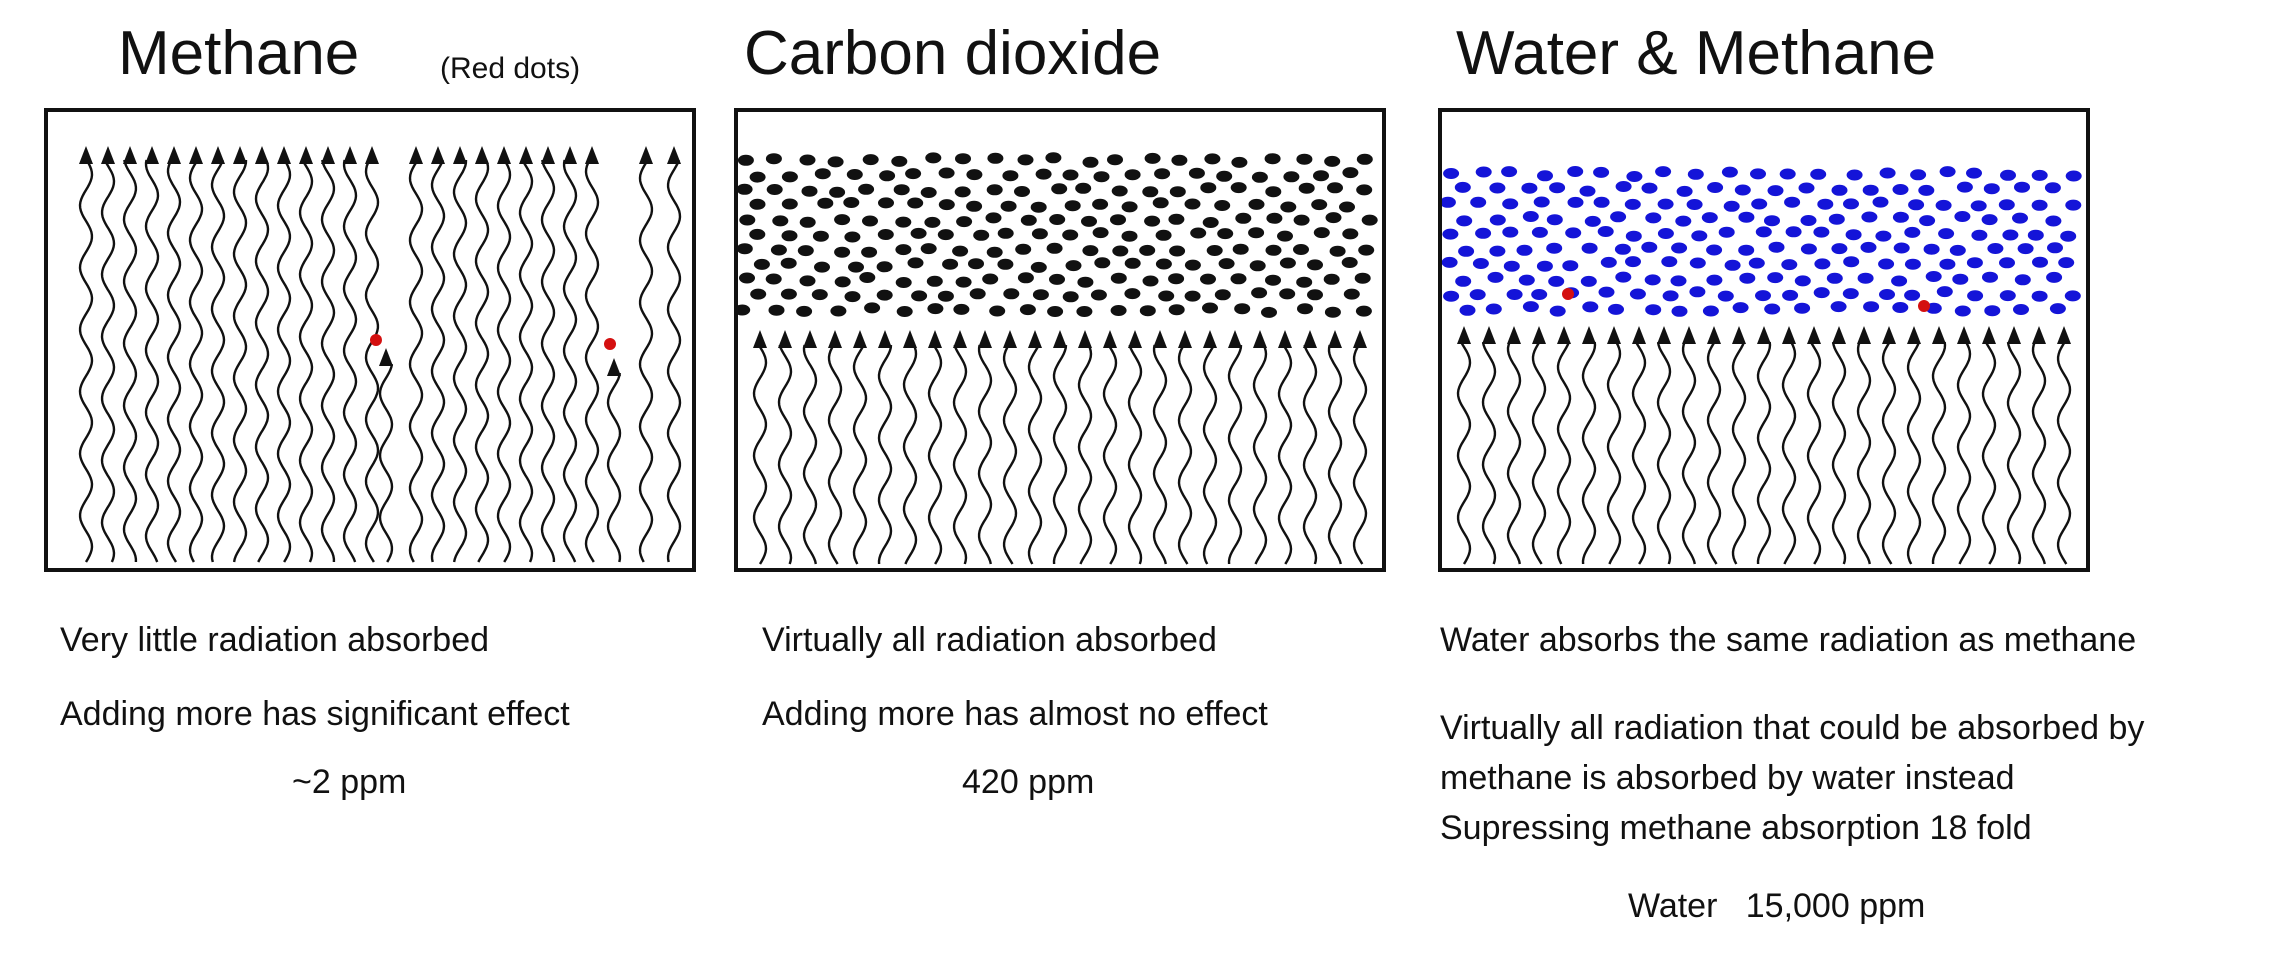 Image resolution: width=2294 pixels, height=964 pixels. Describe the element at coordinates (1060, 340) in the screenshot. I see `carbon-dioxide-panel` at that location.